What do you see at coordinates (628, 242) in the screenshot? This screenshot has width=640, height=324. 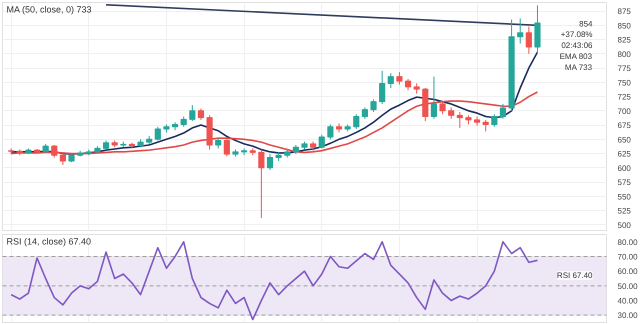 I see `y-tick-label: 80.00` at bounding box center [628, 242].